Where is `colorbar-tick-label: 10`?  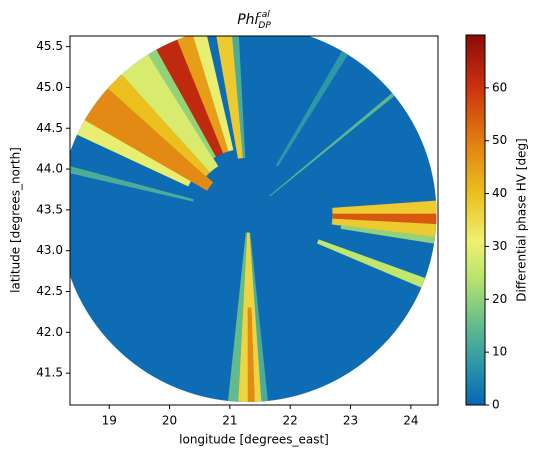 colorbar-tick-label: 10 is located at coordinates (499, 352).